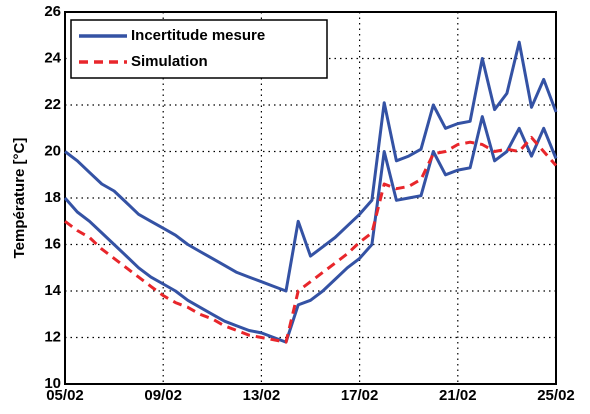 This screenshot has height=414, width=590. I want to click on y-tick-label: 14, so click(52, 290).